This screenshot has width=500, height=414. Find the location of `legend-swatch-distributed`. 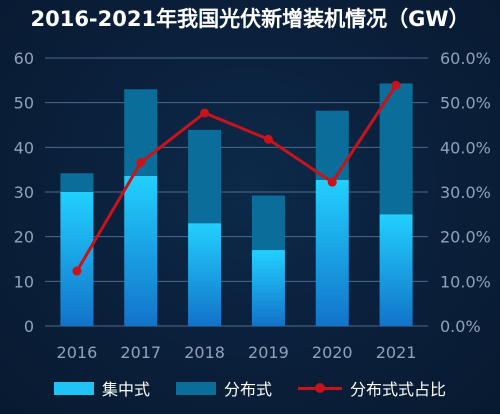

legend-swatch-distributed is located at coordinates (195, 388).